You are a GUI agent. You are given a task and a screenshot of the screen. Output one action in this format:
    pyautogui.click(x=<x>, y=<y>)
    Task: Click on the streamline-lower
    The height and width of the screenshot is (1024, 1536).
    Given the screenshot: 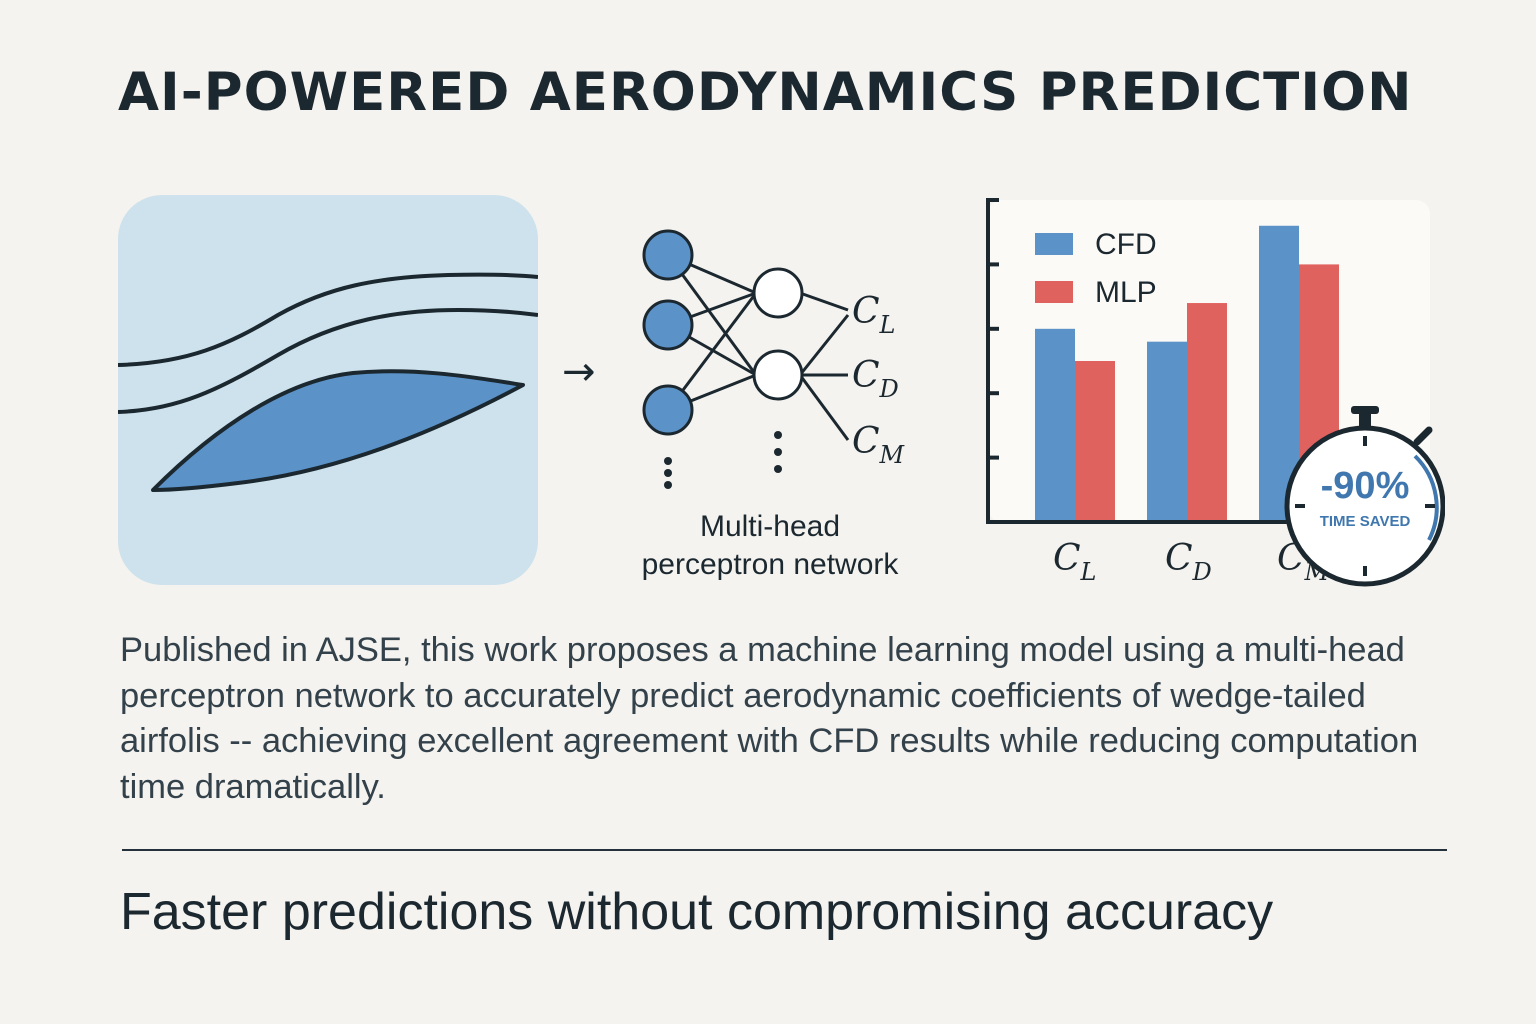 What is the action you would take?
    pyautogui.click(x=328, y=360)
    